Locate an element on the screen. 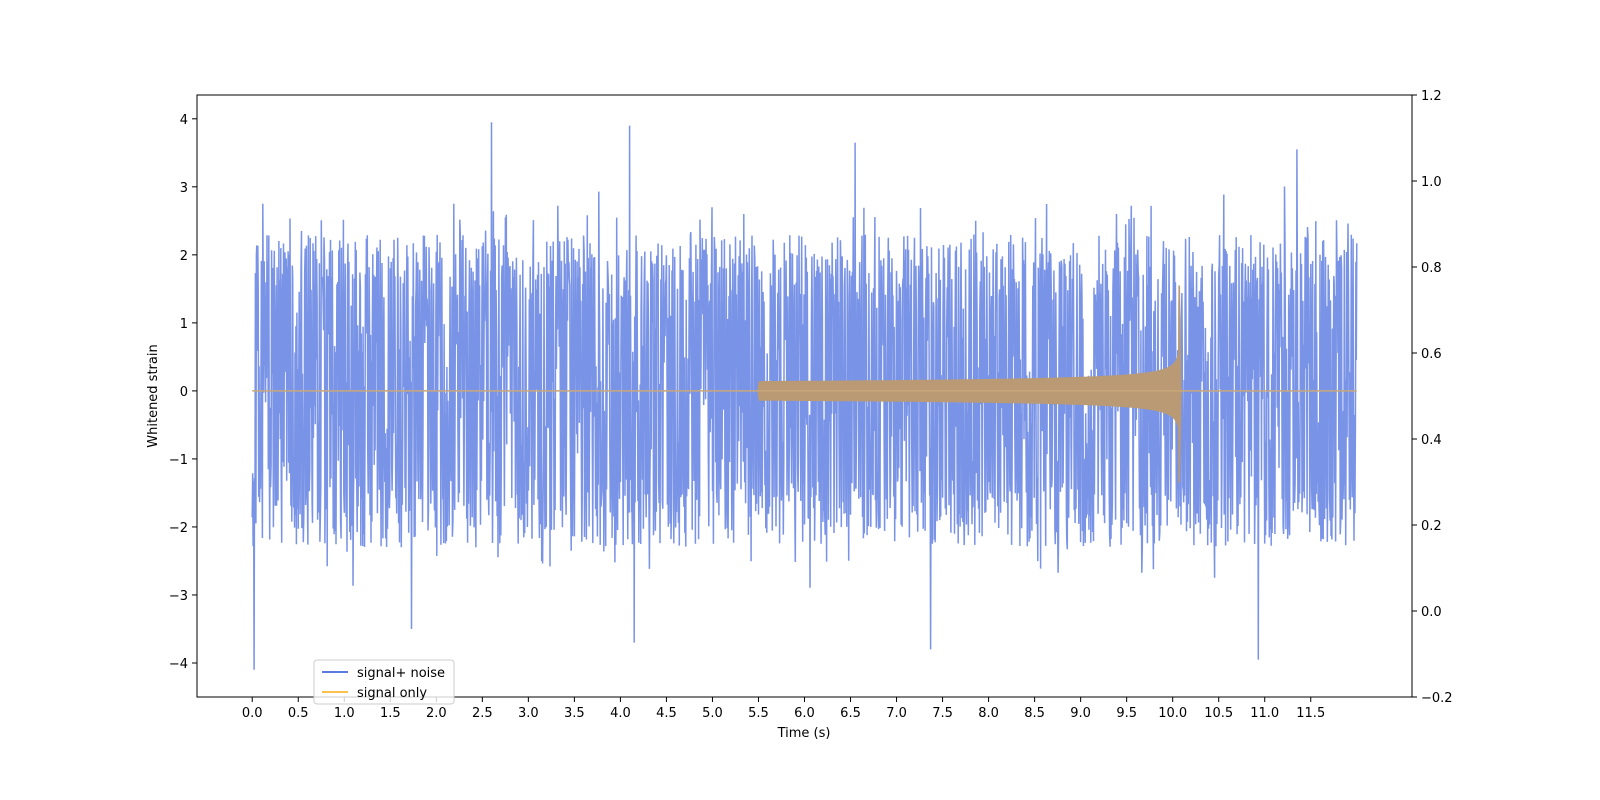  x-tick-label: 10.0 is located at coordinates (1172, 713).